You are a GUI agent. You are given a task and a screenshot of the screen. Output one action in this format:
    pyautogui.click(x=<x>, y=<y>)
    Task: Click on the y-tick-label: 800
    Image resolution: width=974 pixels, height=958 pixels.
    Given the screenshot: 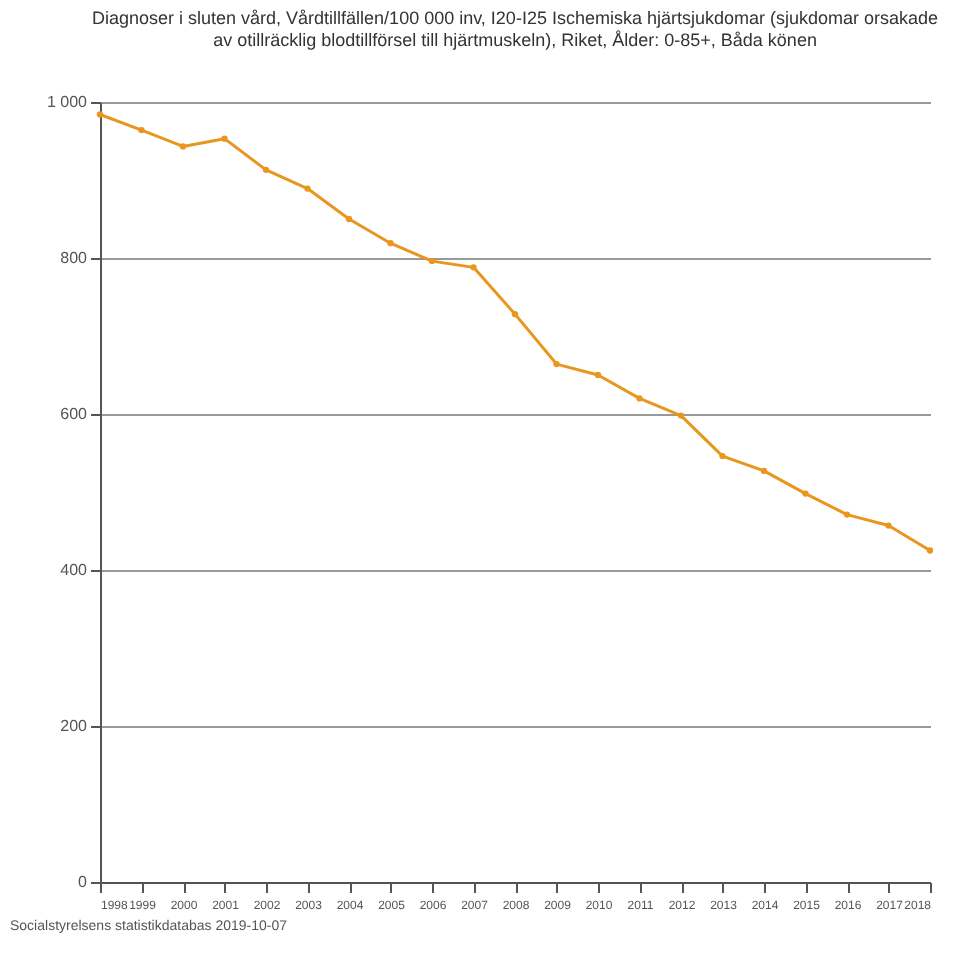 What is the action you would take?
    pyautogui.click(x=74, y=258)
    